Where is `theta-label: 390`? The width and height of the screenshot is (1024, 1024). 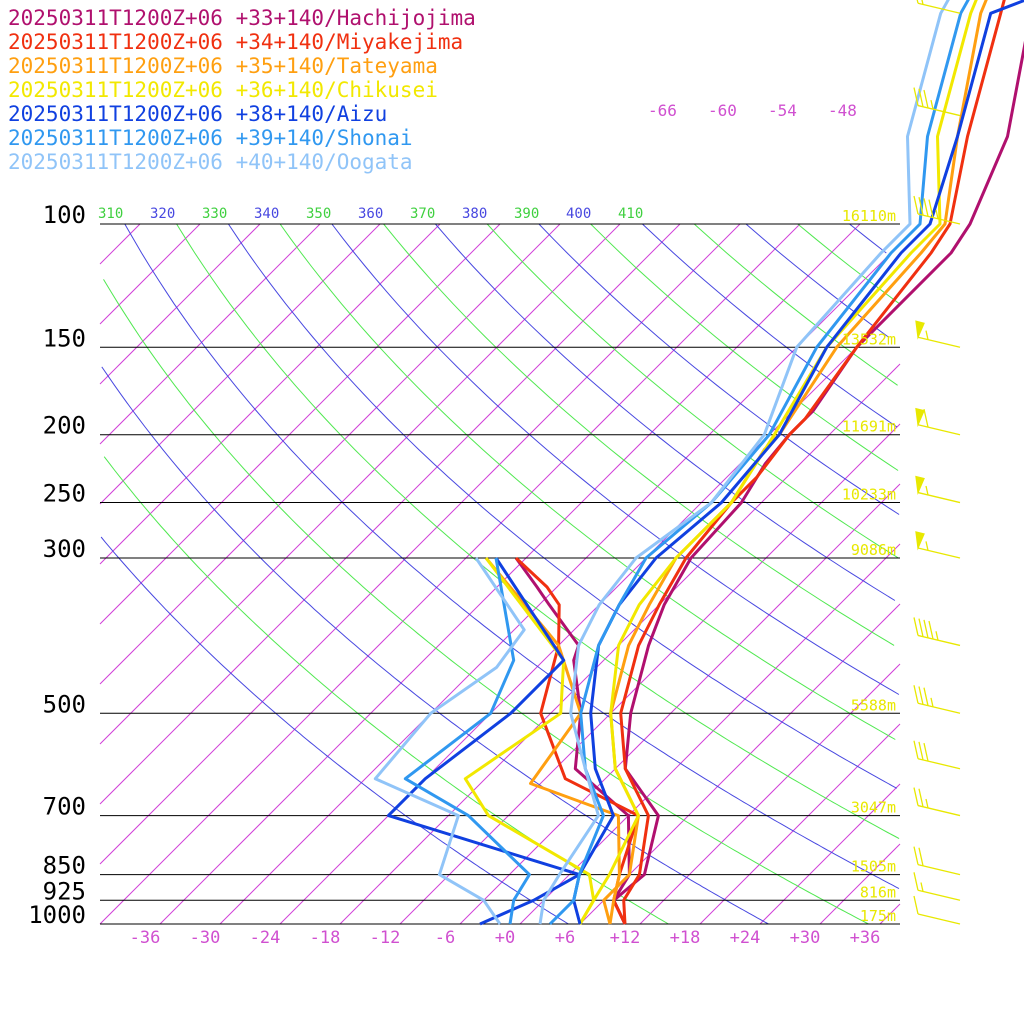
theta-label: 390 is located at coordinates (526, 214).